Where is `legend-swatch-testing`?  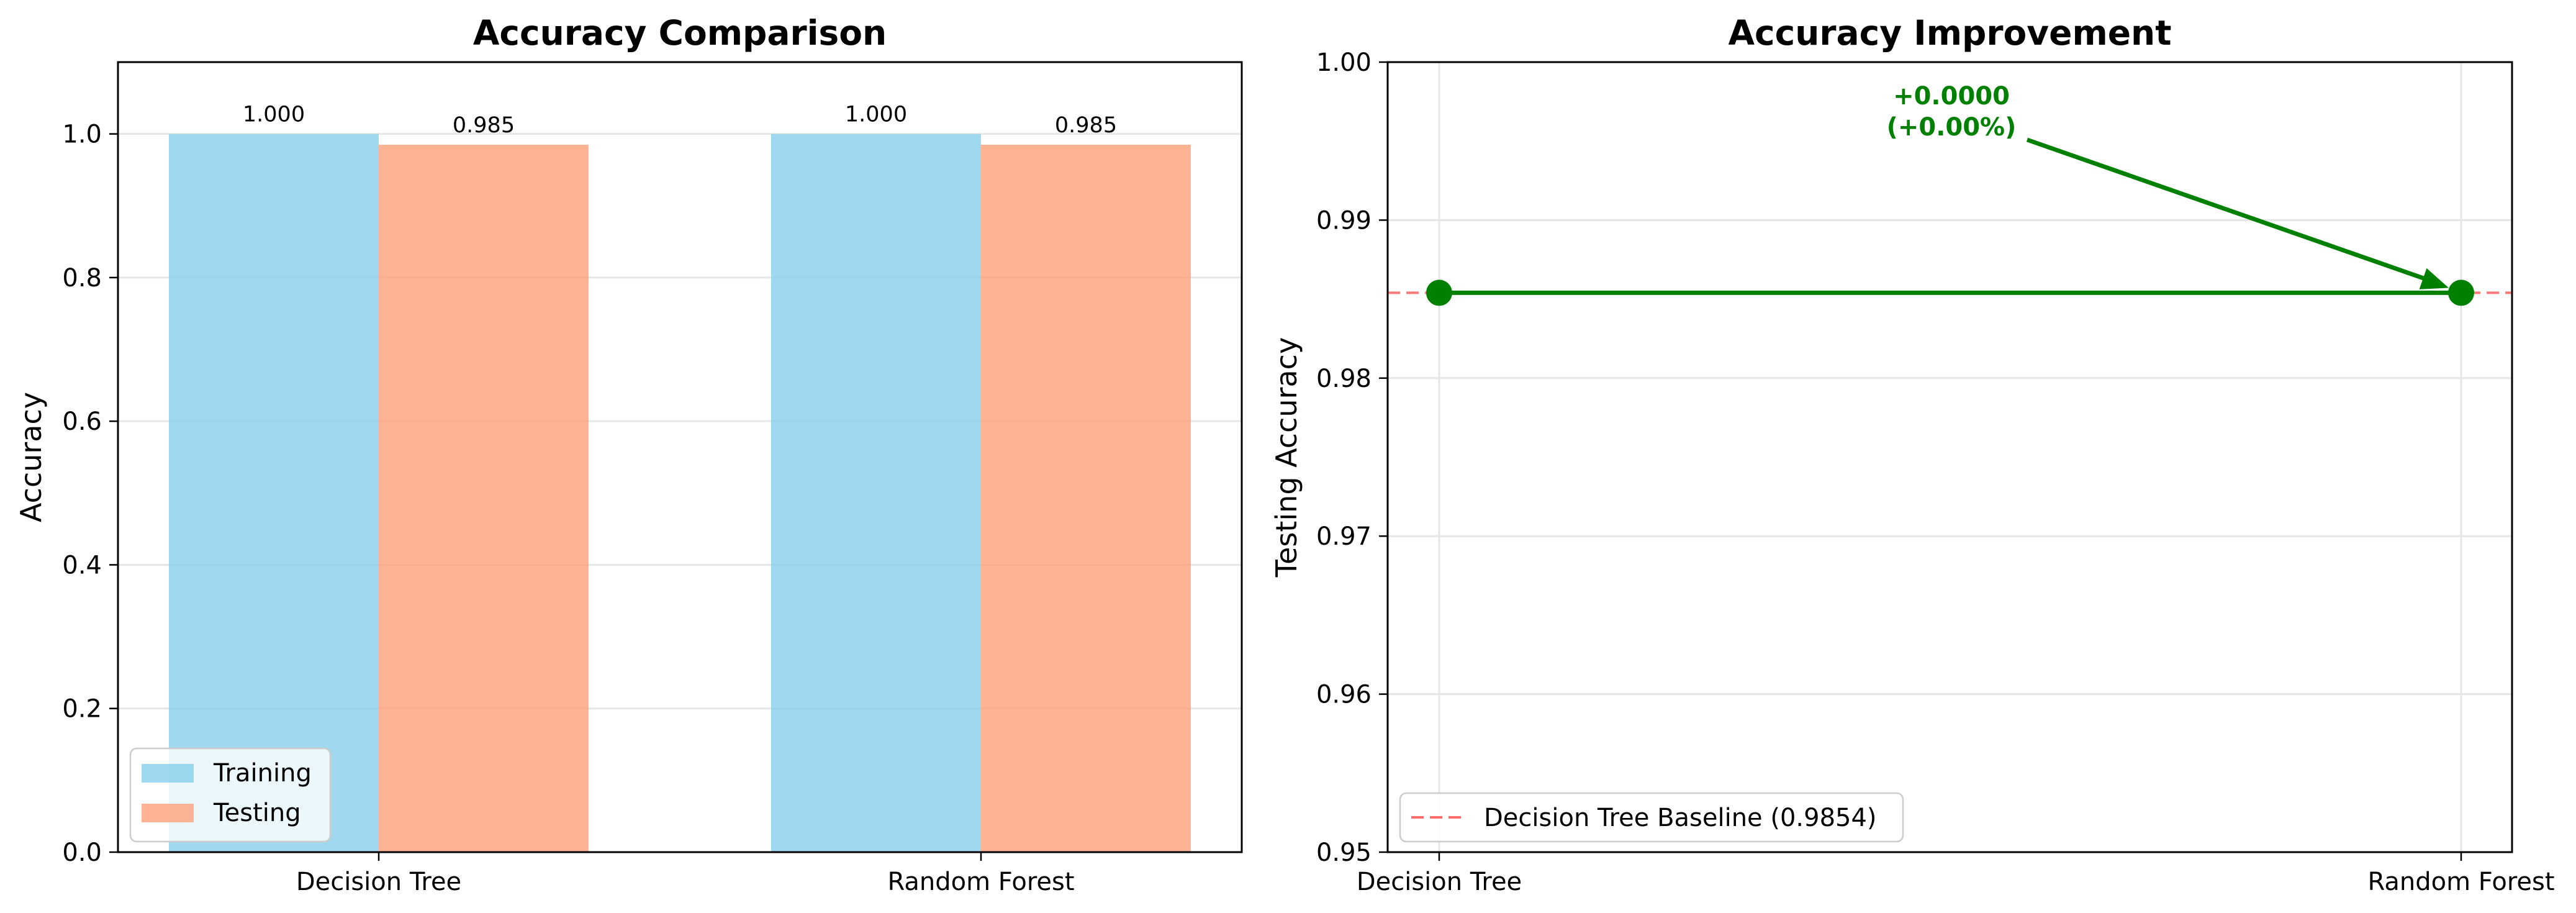
legend-swatch-testing is located at coordinates (168, 813).